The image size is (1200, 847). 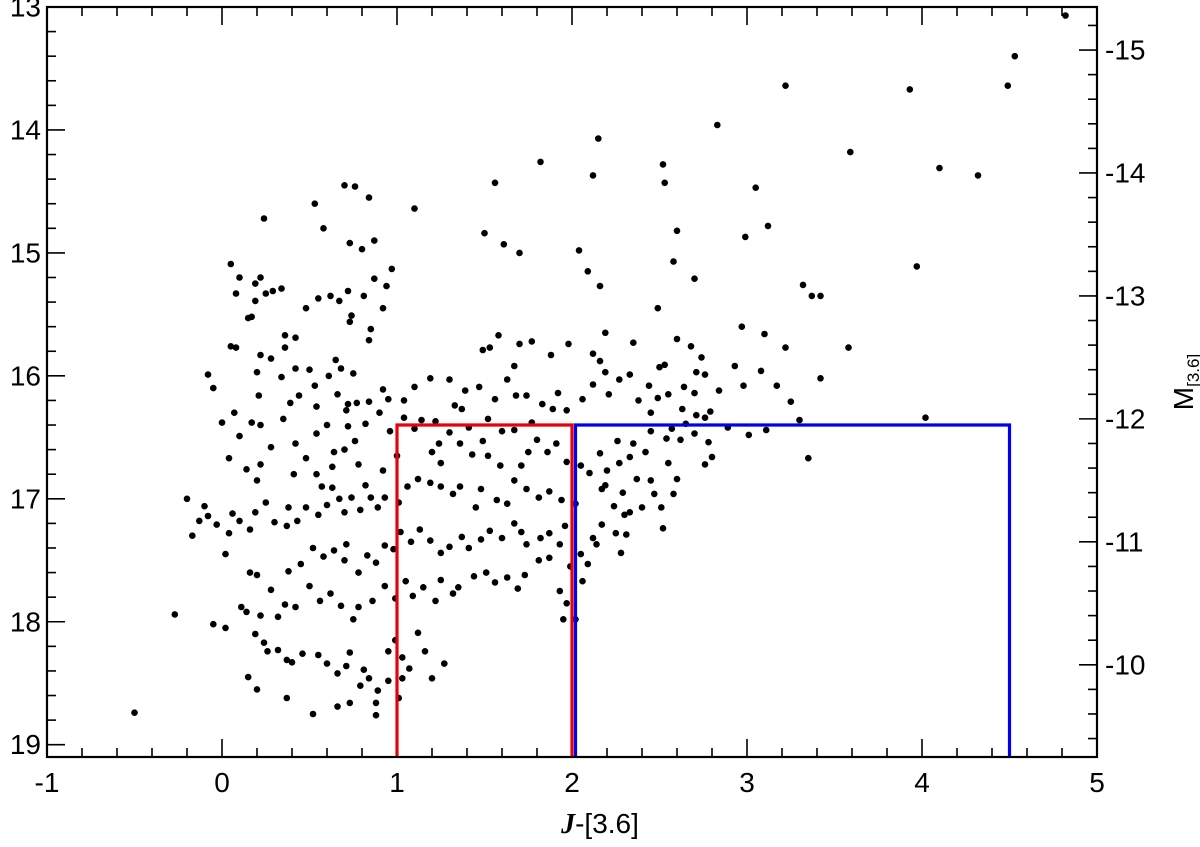 I want to click on y-right-tick-label: -15, so click(x=1125, y=50).